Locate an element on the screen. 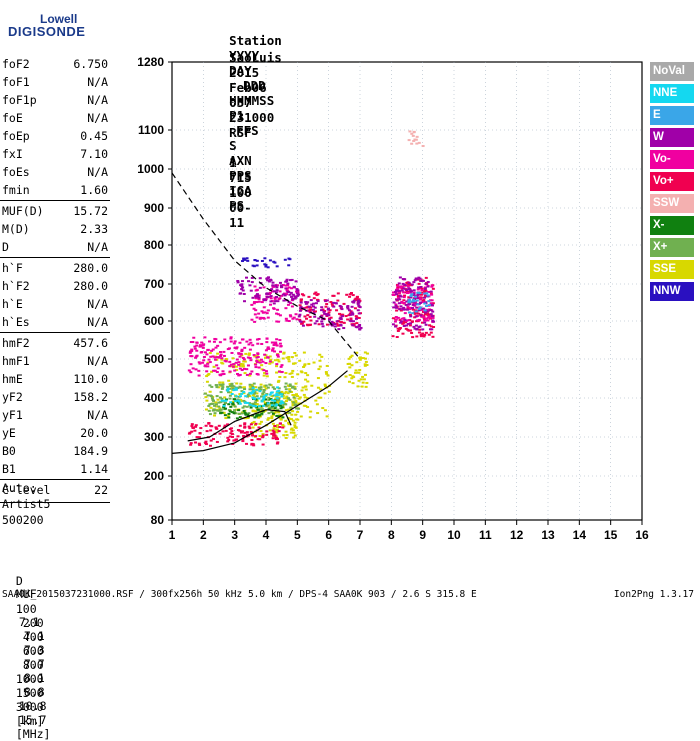 This screenshot has height=741, width=700. hdr-value: 2015 is located at coordinates (244, 72).